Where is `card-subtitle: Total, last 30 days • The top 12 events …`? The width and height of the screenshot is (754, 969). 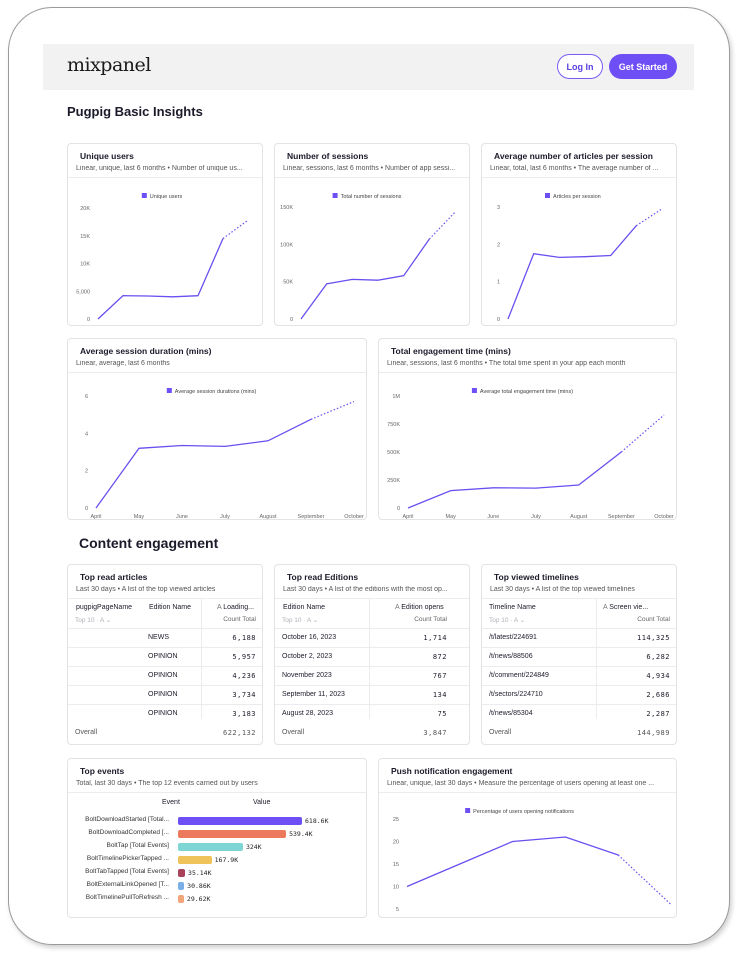 card-subtitle: Total, last 30 days • The top 12 events … is located at coordinates (167, 783).